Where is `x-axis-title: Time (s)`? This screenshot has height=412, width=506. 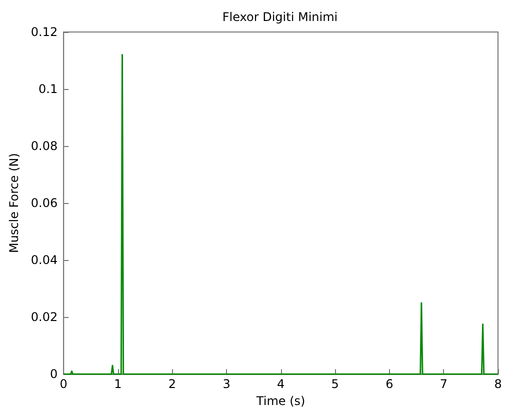 x-axis-title: Time (s) is located at coordinates (280, 401).